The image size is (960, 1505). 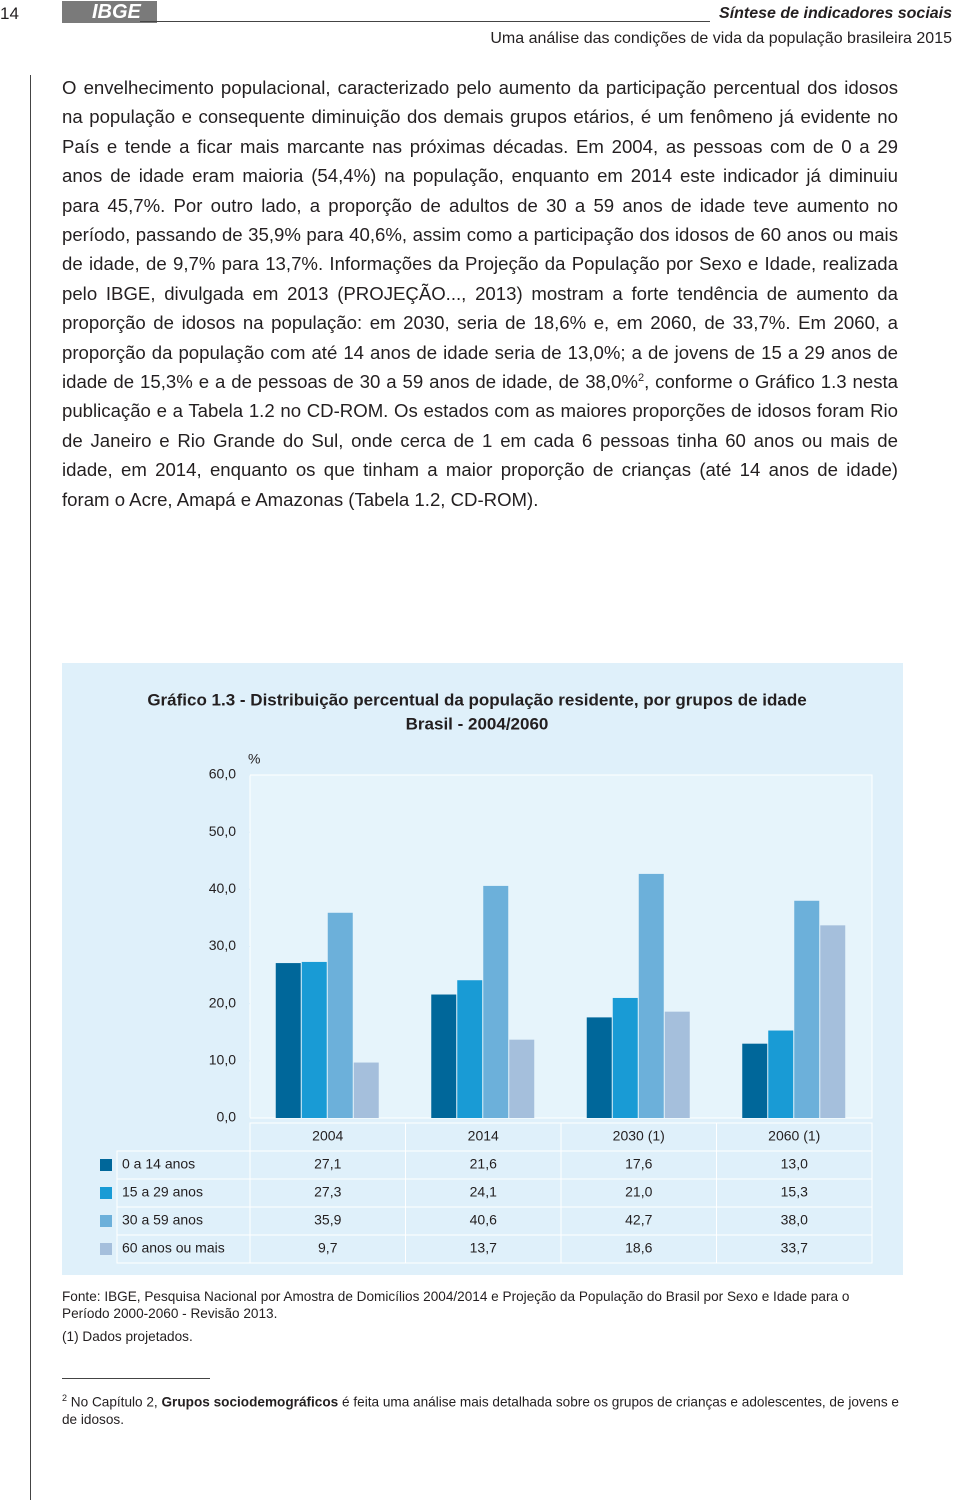 I want to click on category-label: 2004, so click(x=327, y=1136).